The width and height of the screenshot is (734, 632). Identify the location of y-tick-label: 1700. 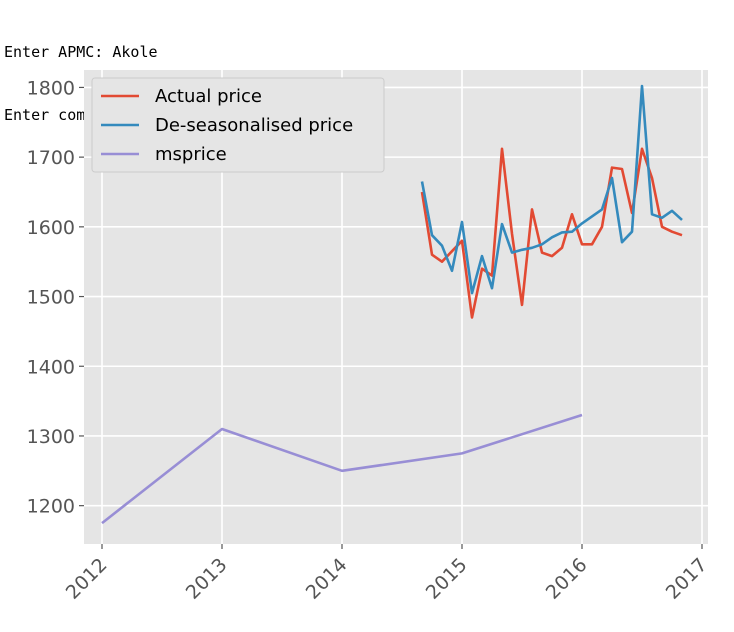
(51, 158).